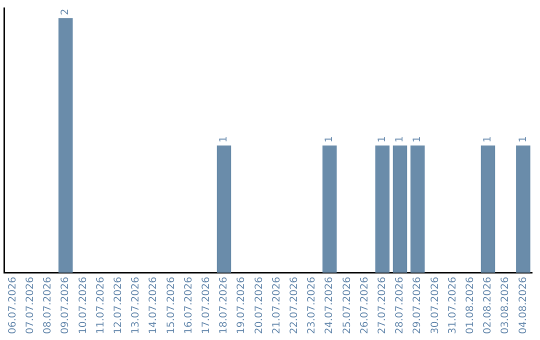  Describe the element at coordinates (364, 305) in the screenshot. I see `x-tick-label: 26.07.2026` at that location.